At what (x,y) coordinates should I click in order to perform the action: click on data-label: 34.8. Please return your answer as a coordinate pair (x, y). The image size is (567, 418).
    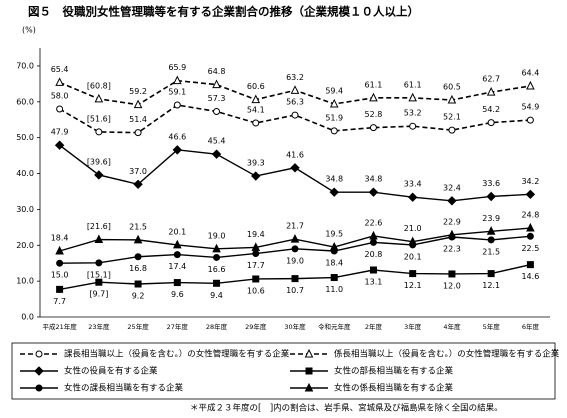
    Looking at the image, I should click on (374, 179).